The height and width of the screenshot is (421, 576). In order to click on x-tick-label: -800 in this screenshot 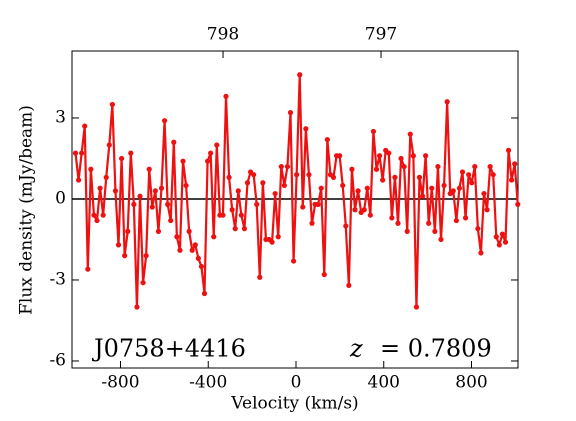, I will do `click(120, 383)`.